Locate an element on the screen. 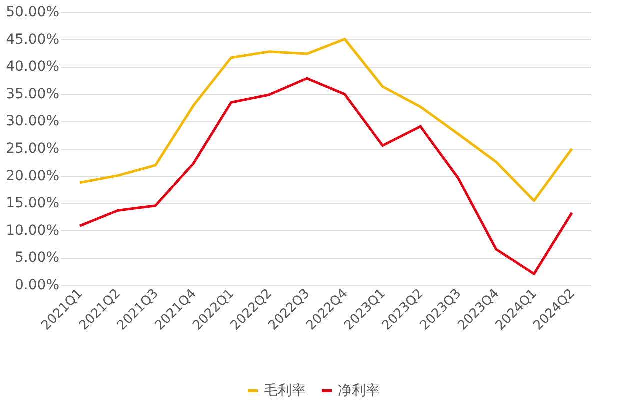  y-tick-label: 0.00% is located at coordinates (37, 286).